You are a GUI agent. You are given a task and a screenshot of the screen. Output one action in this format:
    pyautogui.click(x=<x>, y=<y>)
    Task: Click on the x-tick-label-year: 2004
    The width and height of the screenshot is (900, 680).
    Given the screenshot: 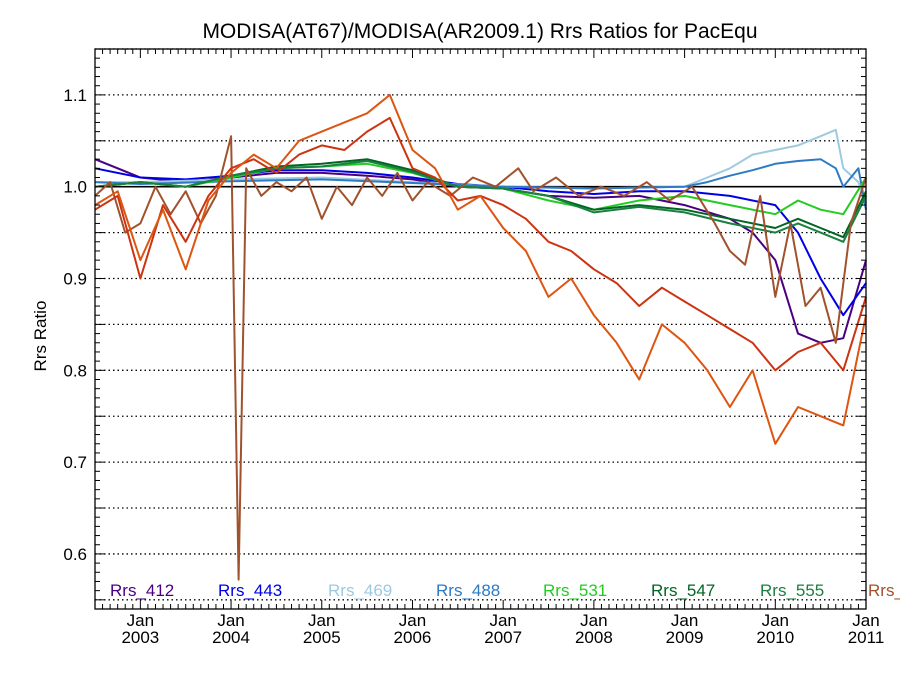 What is the action you would take?
    pyautogui.click(x=231, y=637)
    